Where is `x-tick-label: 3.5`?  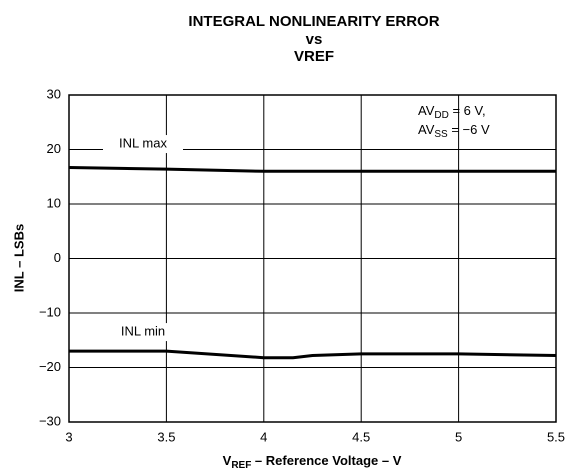
x-tick-label: 3.5 is located at coordinates (166, 436).